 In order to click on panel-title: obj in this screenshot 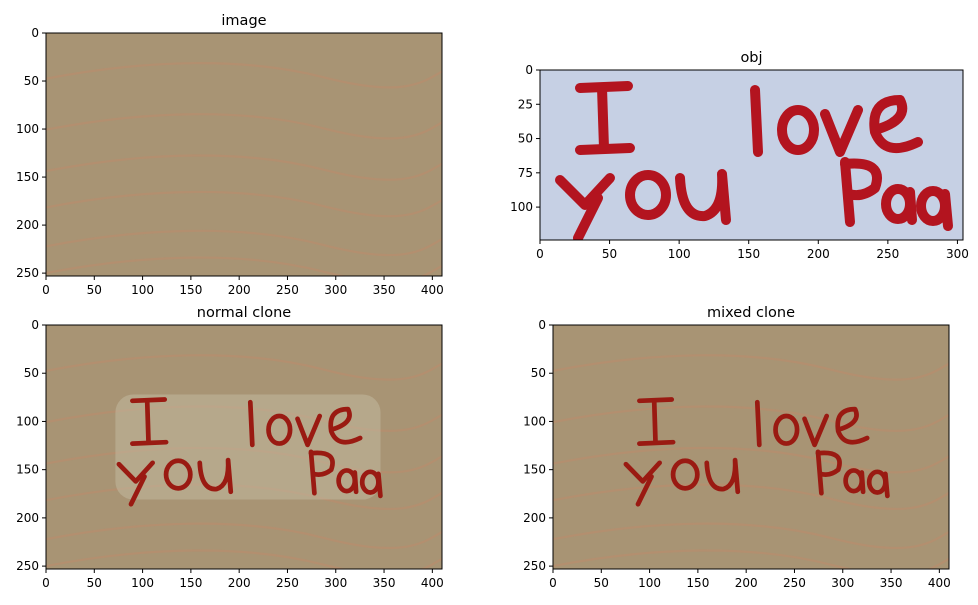, I will do `click(751, 58)`.